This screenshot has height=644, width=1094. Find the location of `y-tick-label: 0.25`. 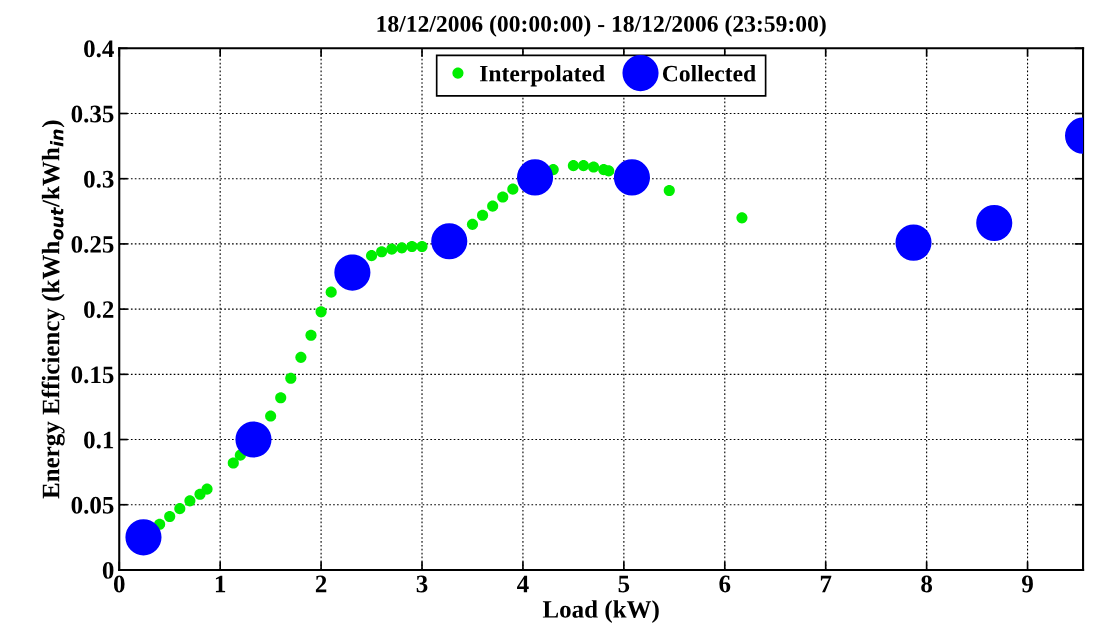

y-tick-label: 0.25 is located at coordinates (92, 244).